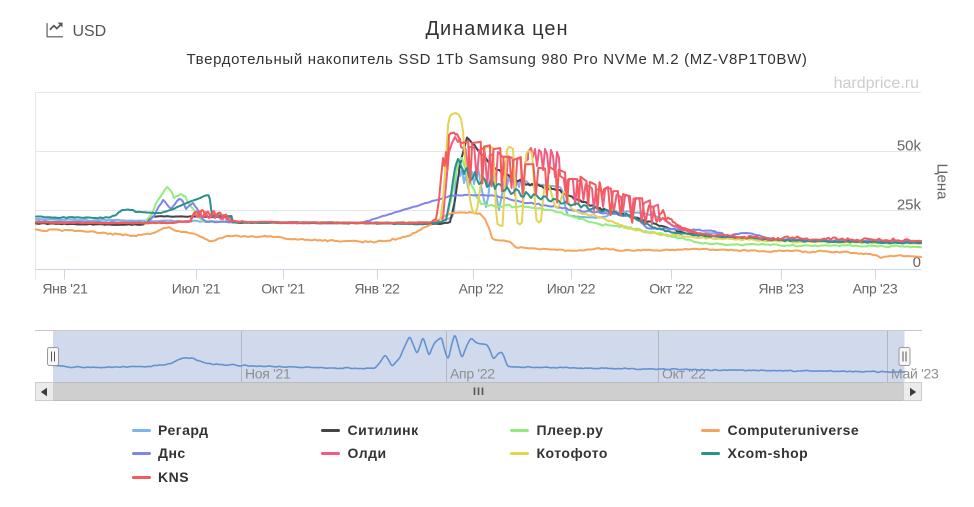 This screenshot has width=974, height=507. Describe the element at coordinates (917, 262) in the screenshot. I see `svg-text: 0` at that location.